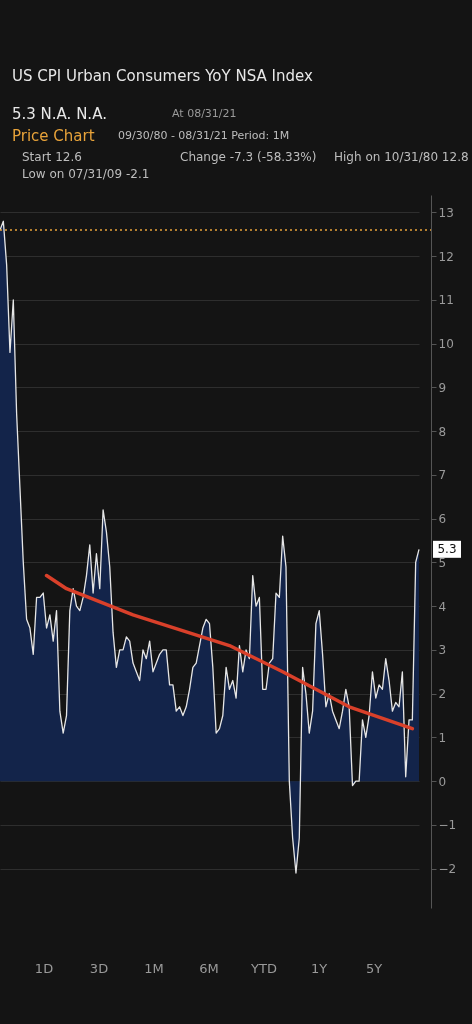  Describe the element at coordinates (44, 968) in the screenshot. I see `text: 1D` at that location.